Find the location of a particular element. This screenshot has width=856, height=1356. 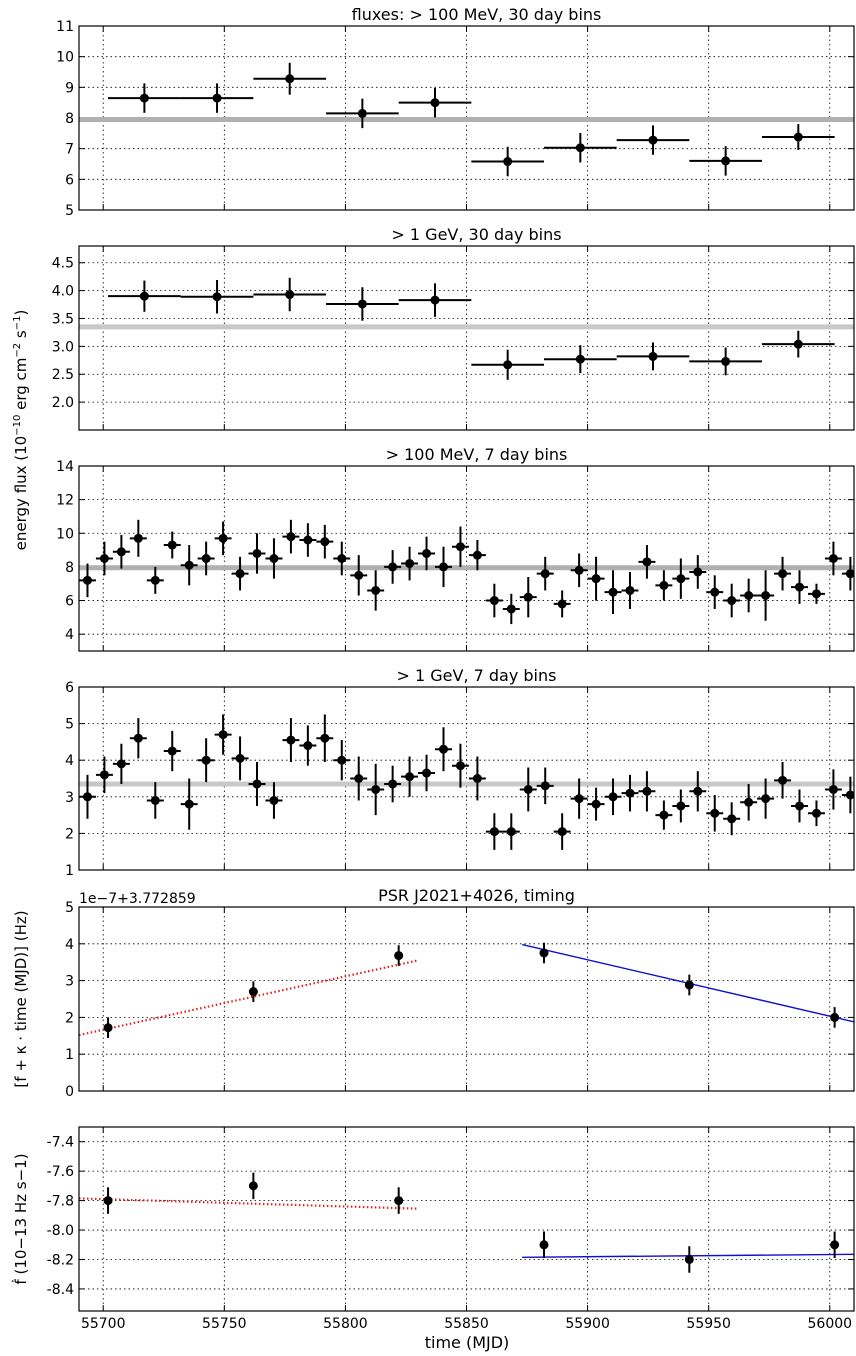

y-tick-label: 10 is located at coordinates (65, 58).